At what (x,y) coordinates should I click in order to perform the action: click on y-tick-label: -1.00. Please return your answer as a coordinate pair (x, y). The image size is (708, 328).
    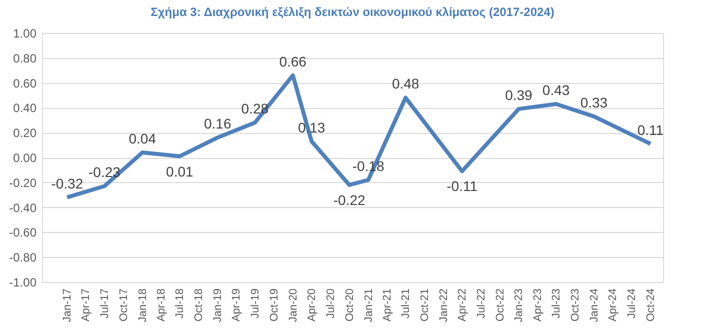
    Looking at the image, I should click on (23, 283).